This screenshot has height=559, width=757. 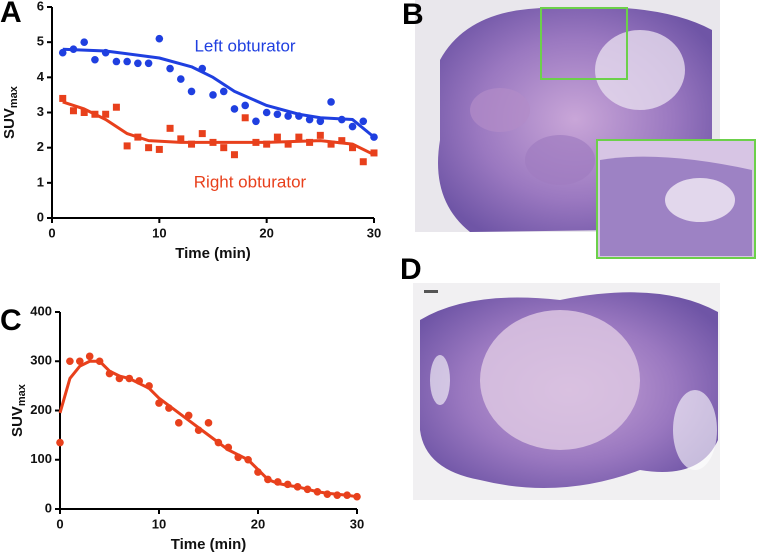 What do you see at coordinates (41, 76) in the screenshot?
I see `y-tick-label: 4` at bounding box center [41, 76].